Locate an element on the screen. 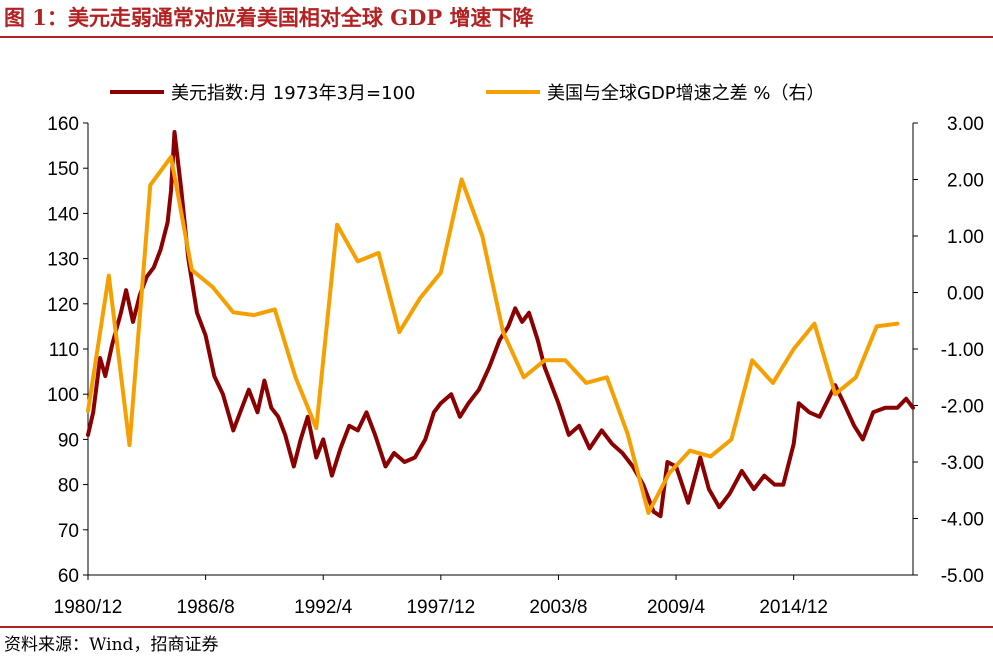 The image size is (993, 658). y-right-tick-label: -5.00 is located at coordinates (962, 576).